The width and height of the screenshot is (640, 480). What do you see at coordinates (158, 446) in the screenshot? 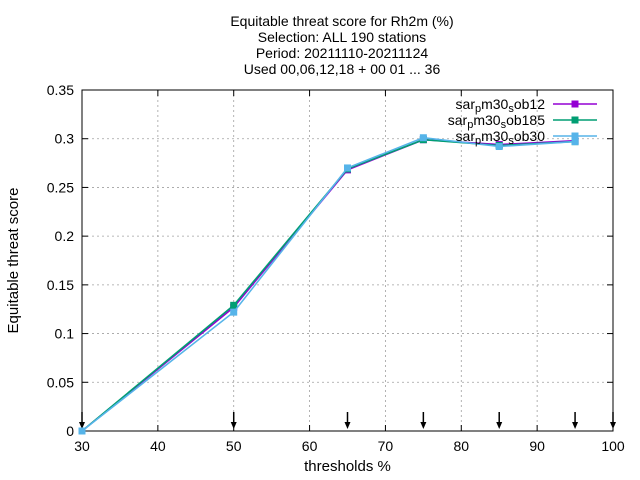
I see `x-tick-label: 40` at bounding box center [158, 446].